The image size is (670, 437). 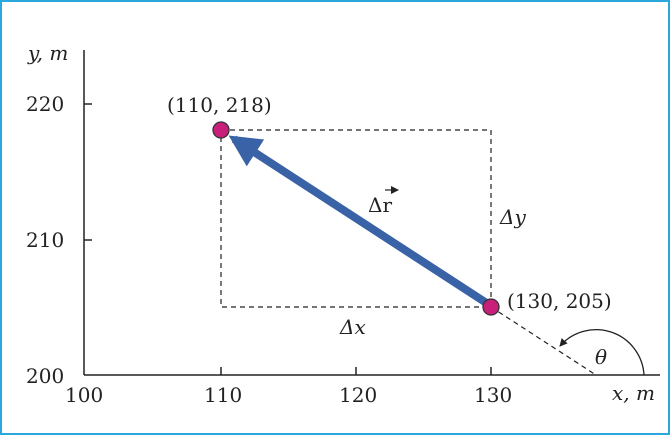 What do you see at coordinates (633, 393) in the screenshot?
I see `x-axis-label: x, m` at bounding box center [633, 393].